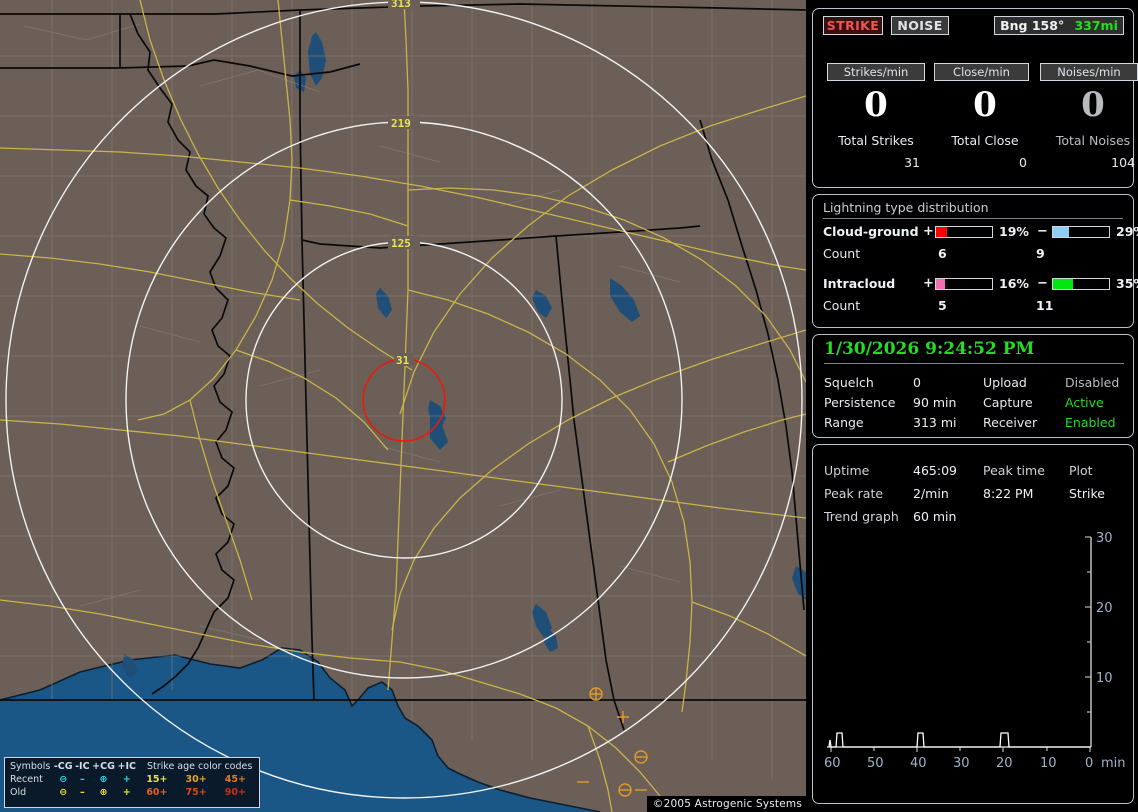 The image size is (1138, 812). What do you see at coordinates (127, 766) in the screenshot?
I see `legend-header-pos-ic: +IC` at bounding box center [127, 766].